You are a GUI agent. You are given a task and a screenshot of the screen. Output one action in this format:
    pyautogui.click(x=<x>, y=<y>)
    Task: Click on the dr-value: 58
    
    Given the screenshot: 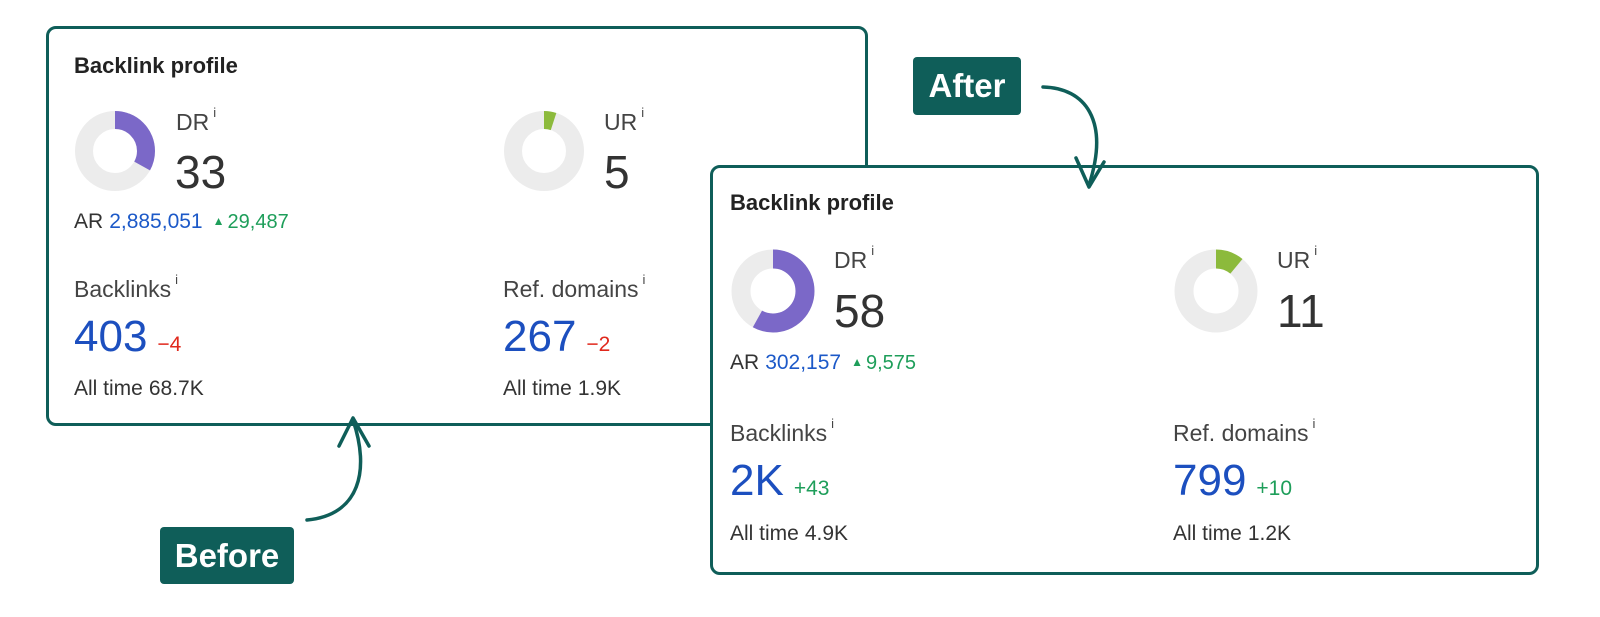 What is the action you would take?
    pyautogui.click(x=860, y=311)
    